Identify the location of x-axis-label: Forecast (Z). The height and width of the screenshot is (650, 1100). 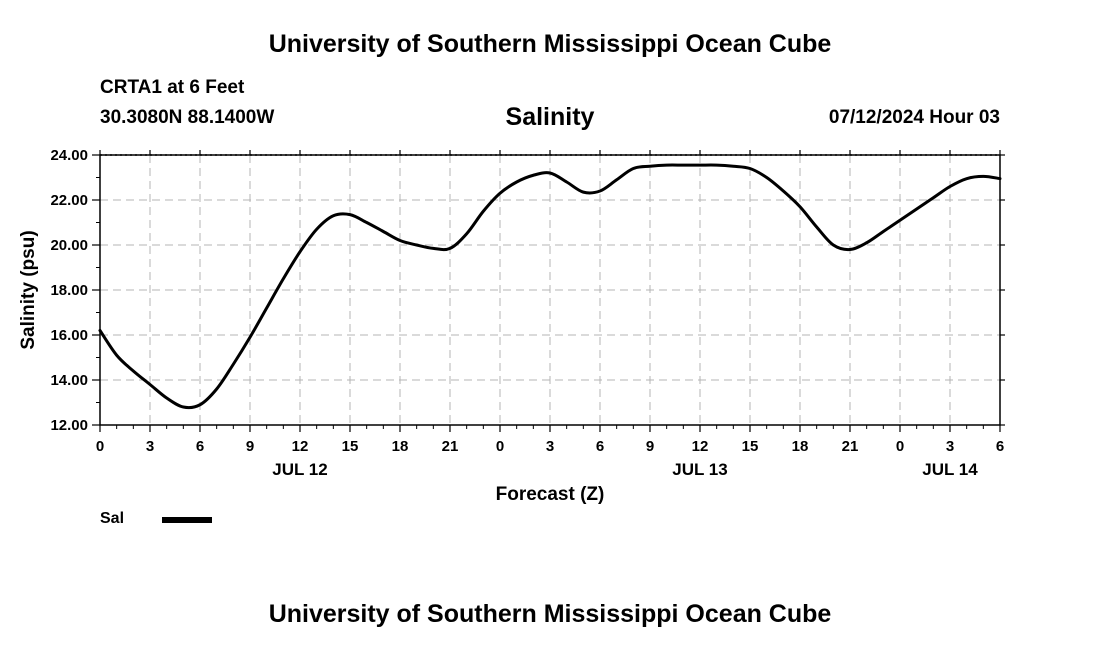
(550, 494).